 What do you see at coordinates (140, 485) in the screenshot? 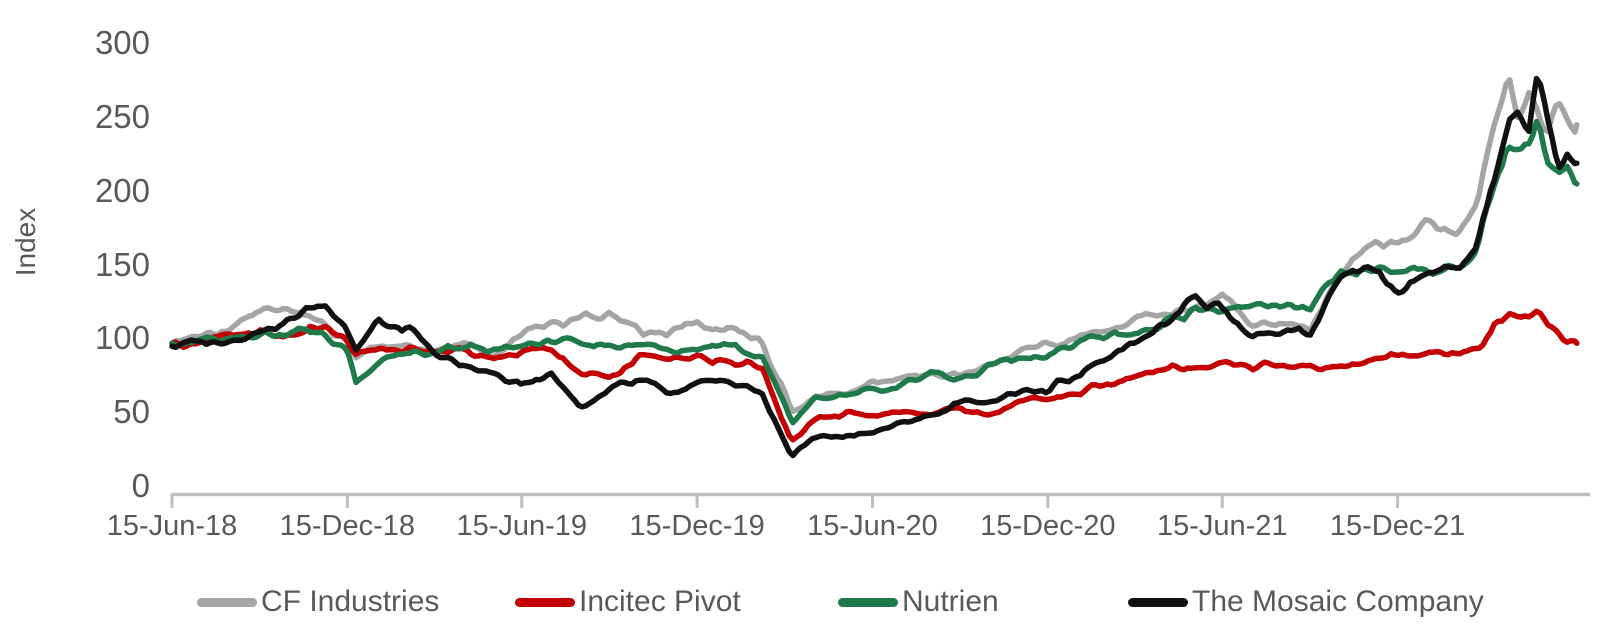
I see `y-axis-tick-label: 0` at bounding box center [140, 485].